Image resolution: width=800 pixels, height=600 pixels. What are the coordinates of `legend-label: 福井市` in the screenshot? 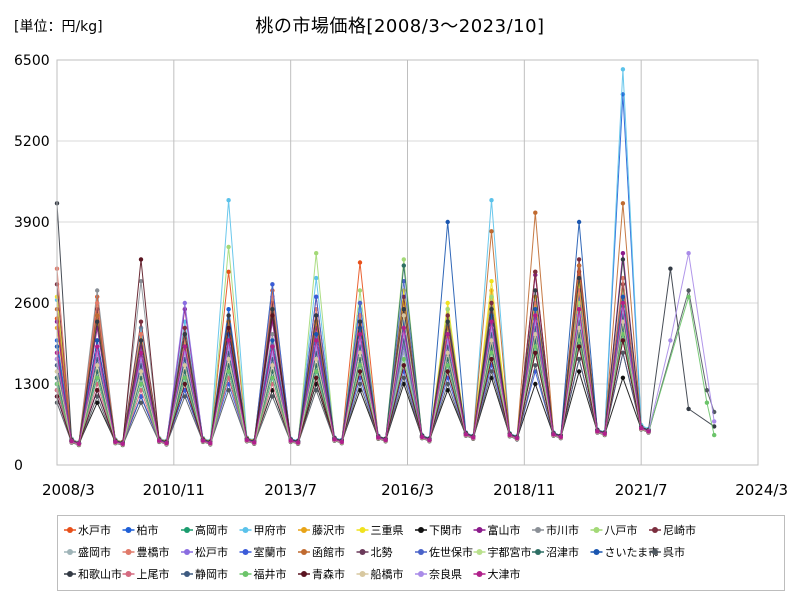 It's located at (270, 574).